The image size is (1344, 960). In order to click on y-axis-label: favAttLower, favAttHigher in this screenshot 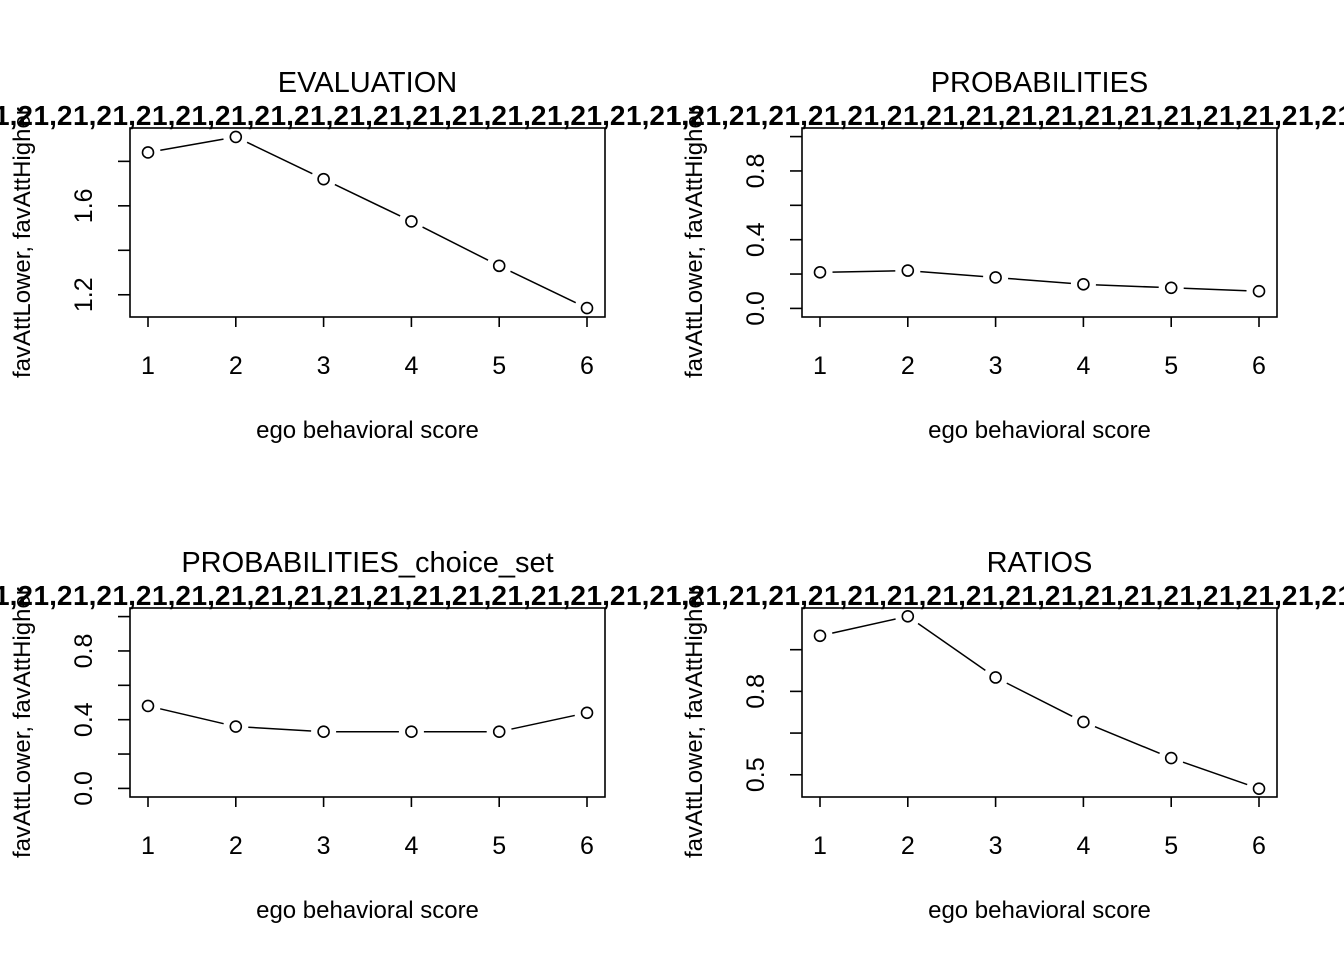, I will do `click(694, 722)`.